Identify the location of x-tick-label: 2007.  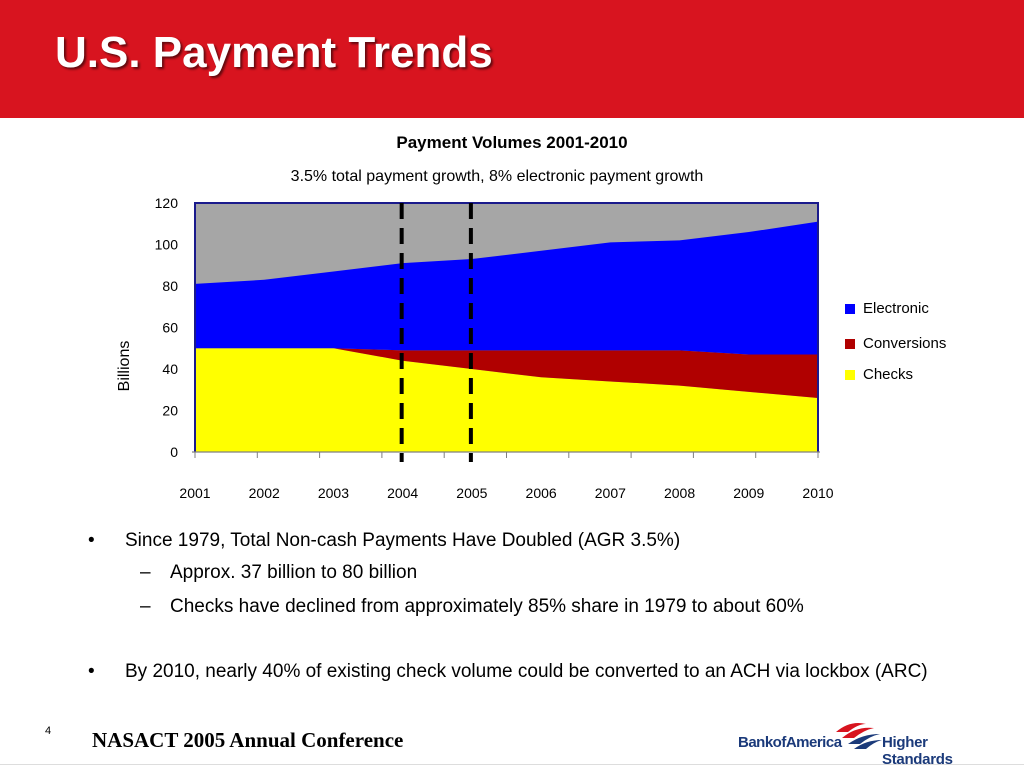
(610, 493).